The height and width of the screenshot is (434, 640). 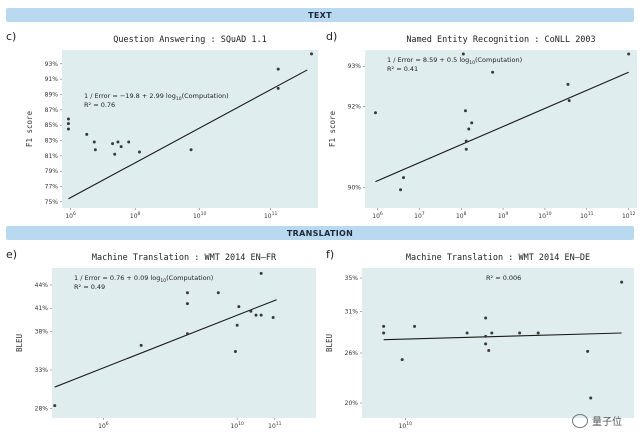 I want to click on y-tick-label: 91%, so click(x=52, y=79).